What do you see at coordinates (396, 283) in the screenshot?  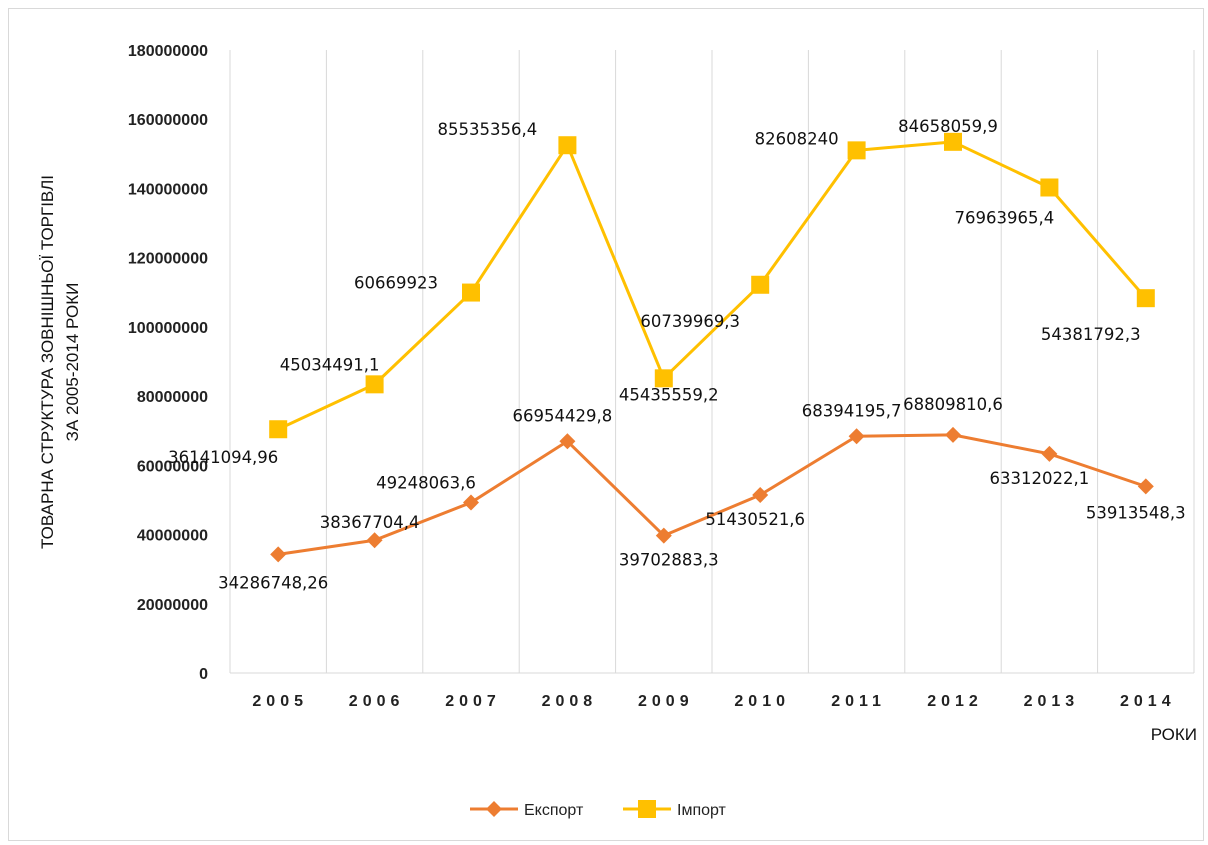 I see `data-label: 60669923` at bounding box center [396, 283].